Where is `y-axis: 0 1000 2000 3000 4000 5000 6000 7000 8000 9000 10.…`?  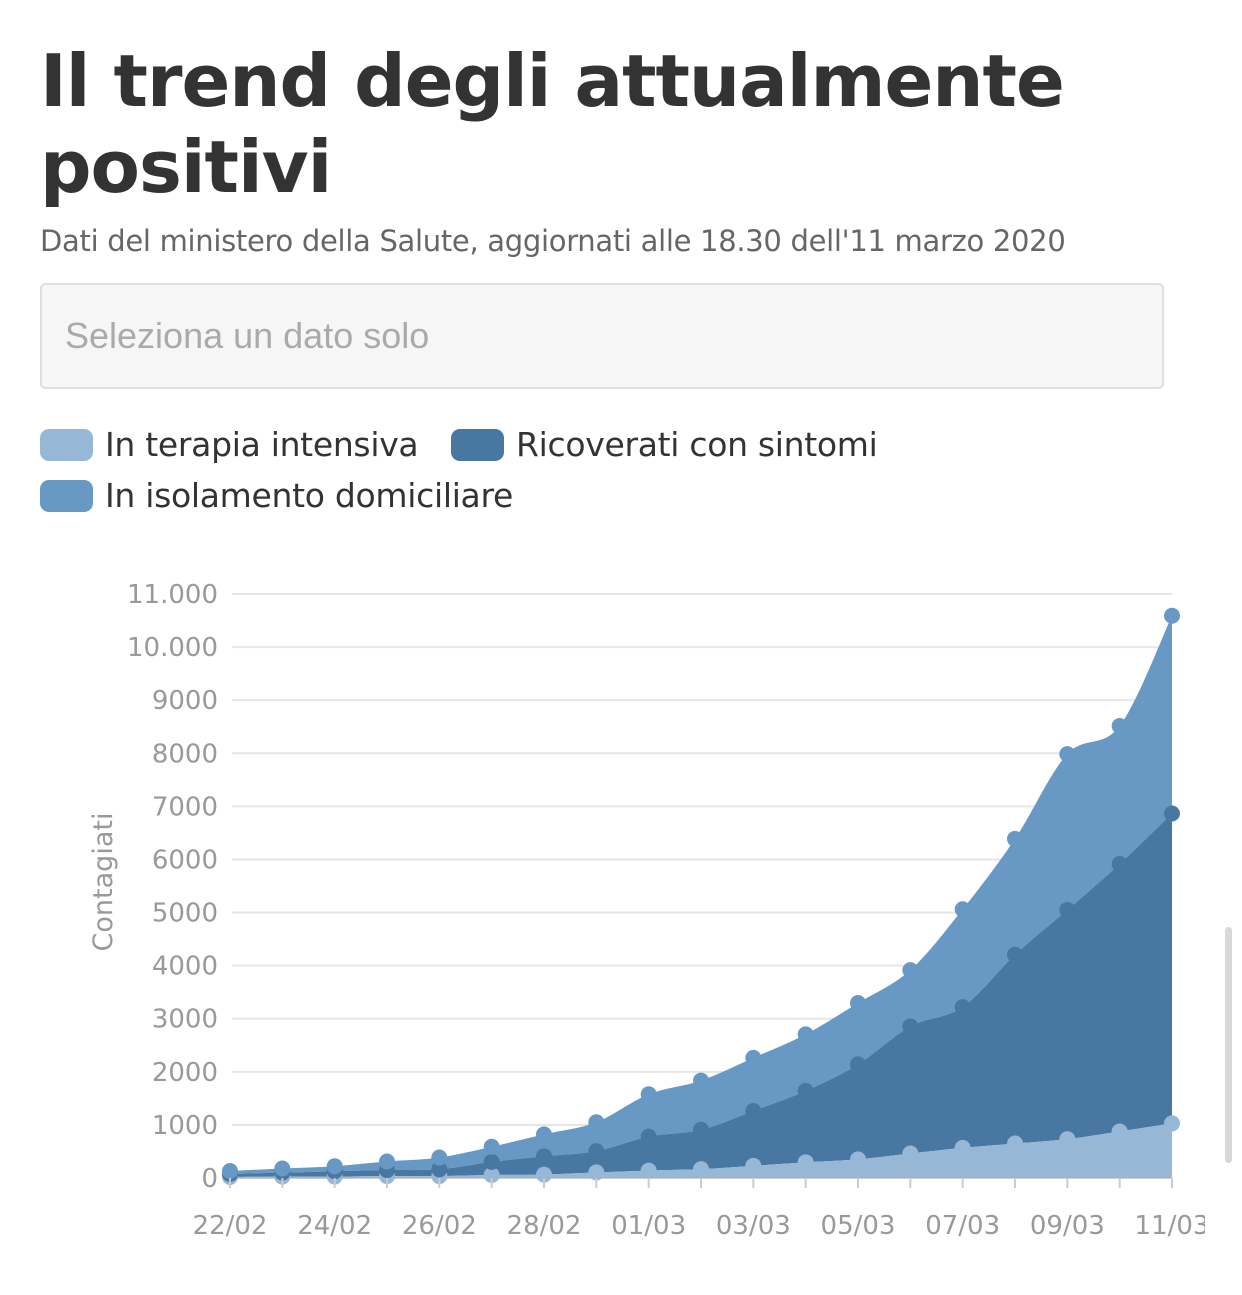
y-axis: 0 1000 2000 3000 4000 5000 6000 7000 8000 9000 10.… is located at coordinates (172, 887).